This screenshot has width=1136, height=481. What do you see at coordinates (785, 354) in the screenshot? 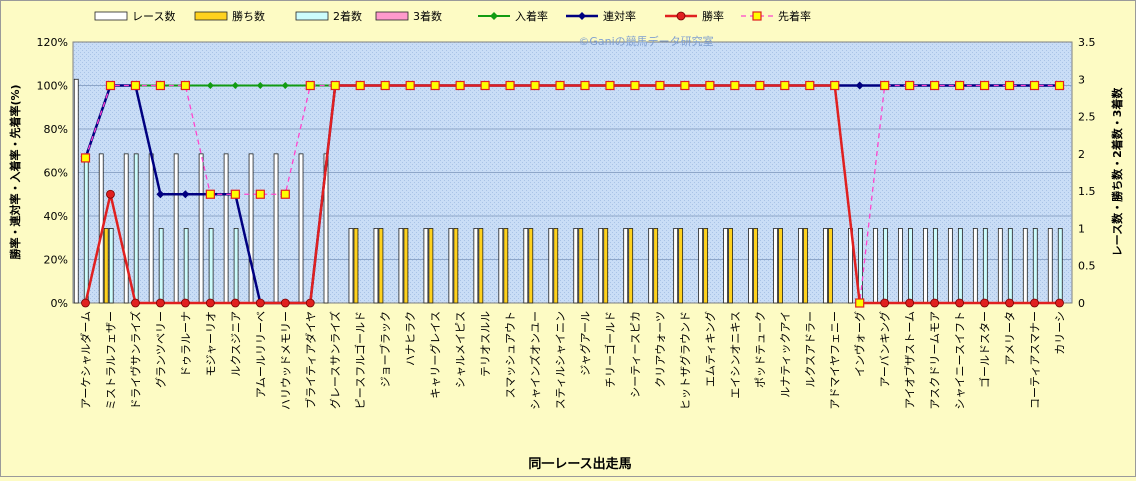
I see `category-label: ルナティックアイ` at bounding box center [785, 354].